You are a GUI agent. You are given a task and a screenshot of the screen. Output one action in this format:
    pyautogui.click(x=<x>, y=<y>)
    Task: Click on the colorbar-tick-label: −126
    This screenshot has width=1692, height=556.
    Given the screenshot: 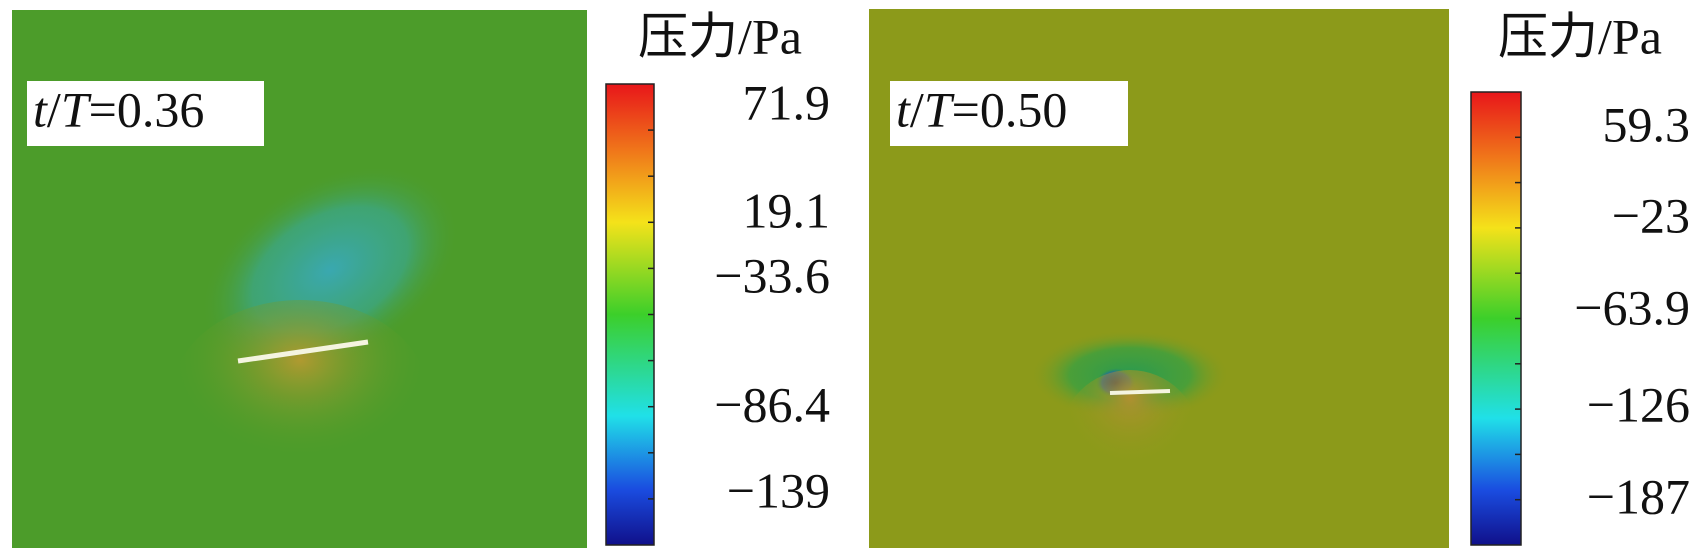 What is the action you would take?
    pyautogui.click(x=1638, y=404)
    